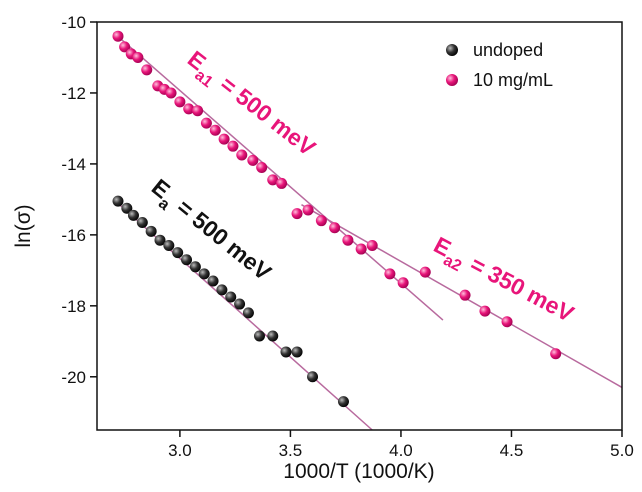 The height and width of the screenshot is (492, 642). I want to click on annotation: Ea1= 500 meV, so click(250, 105).